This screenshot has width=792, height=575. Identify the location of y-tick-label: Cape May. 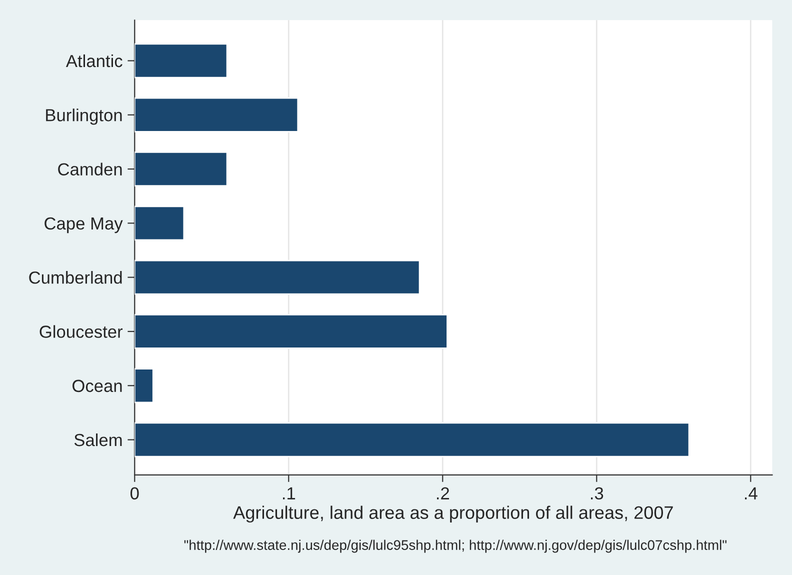
(83, 225).